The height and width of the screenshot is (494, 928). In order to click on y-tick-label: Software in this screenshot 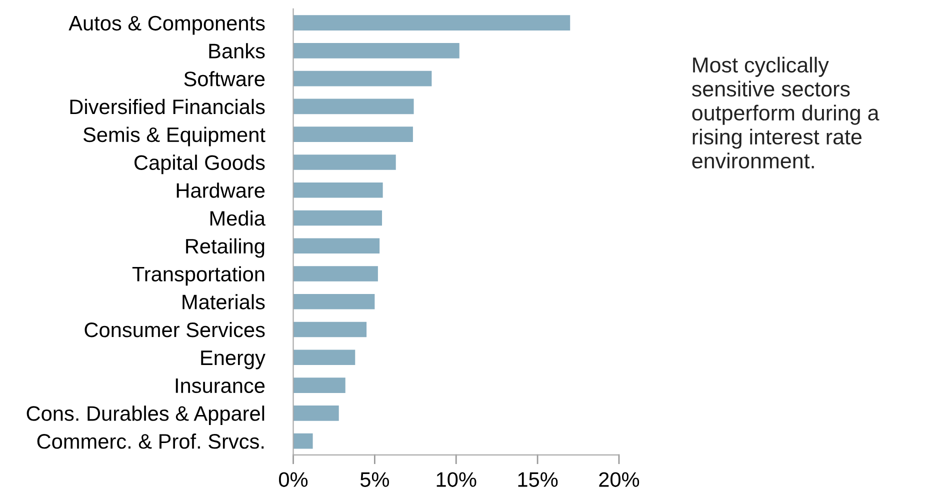, I will do `click(224, 78)`.